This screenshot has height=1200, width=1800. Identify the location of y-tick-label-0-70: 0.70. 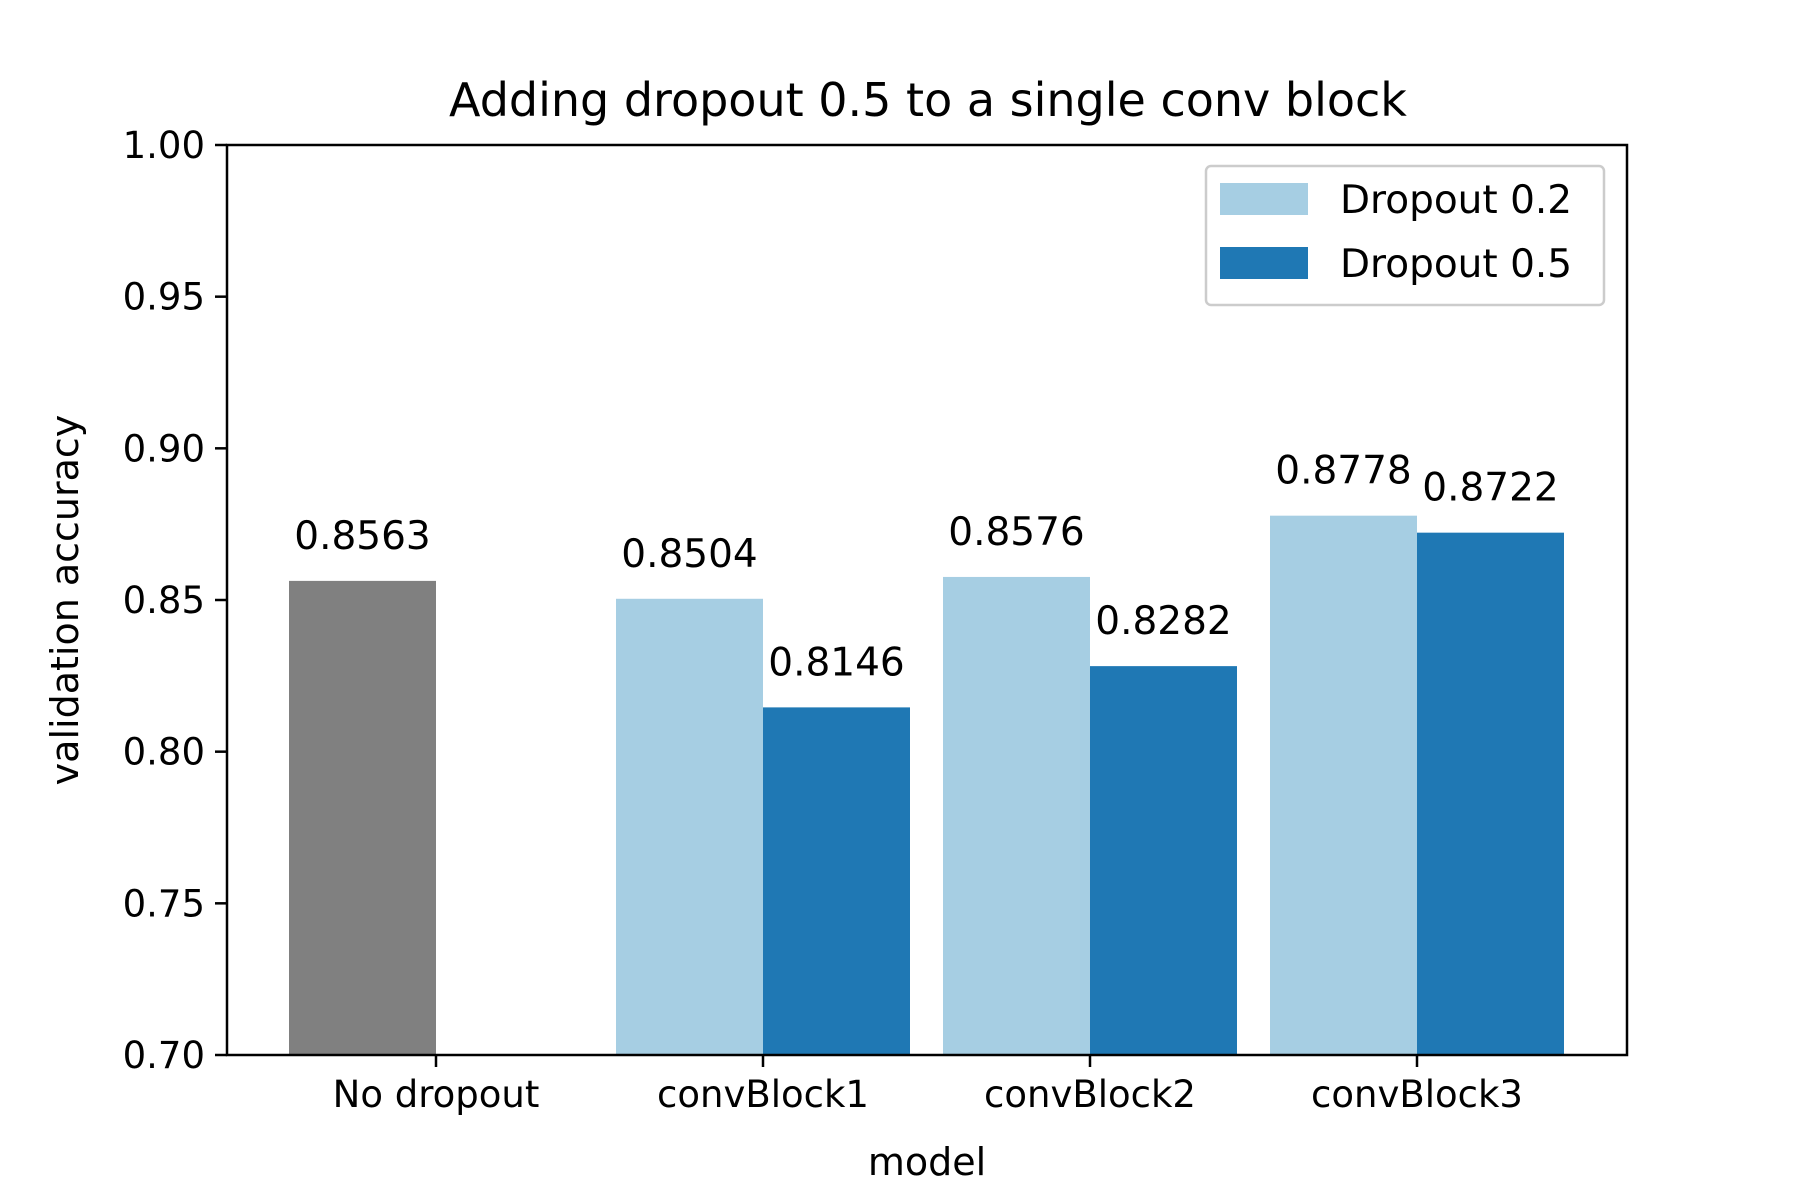
(164, 1055).